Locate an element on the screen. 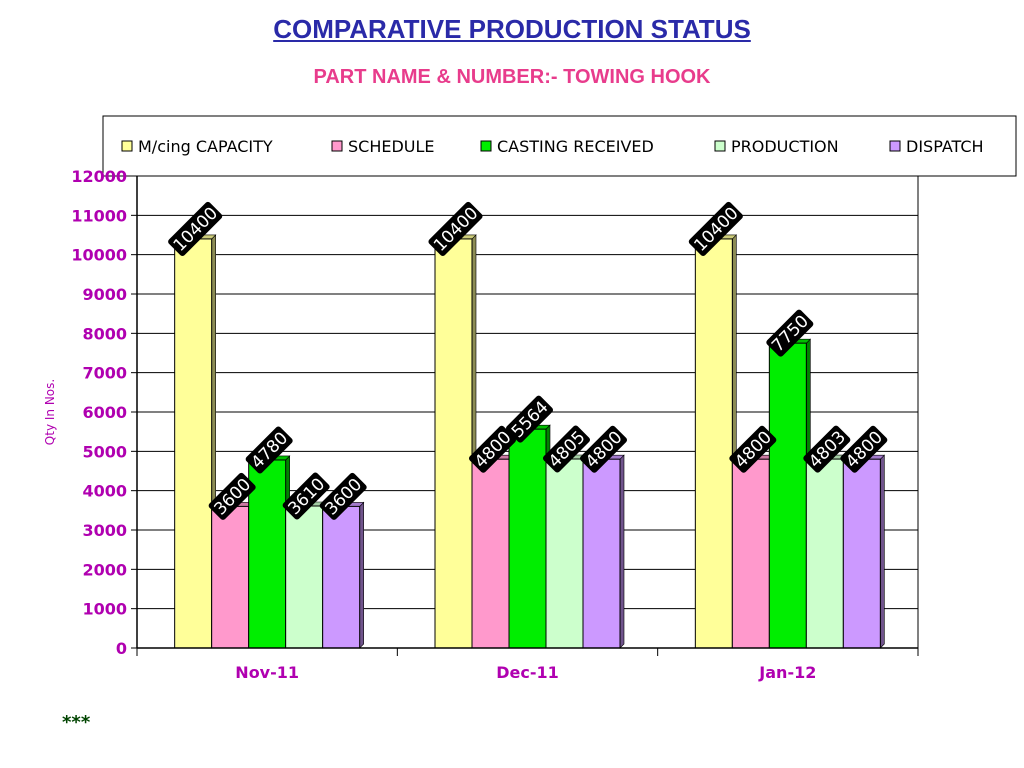 The width and height of the screenshot is (1024, 768). legend-label-1: SCHEDULE is located at coordinates (391, 146).